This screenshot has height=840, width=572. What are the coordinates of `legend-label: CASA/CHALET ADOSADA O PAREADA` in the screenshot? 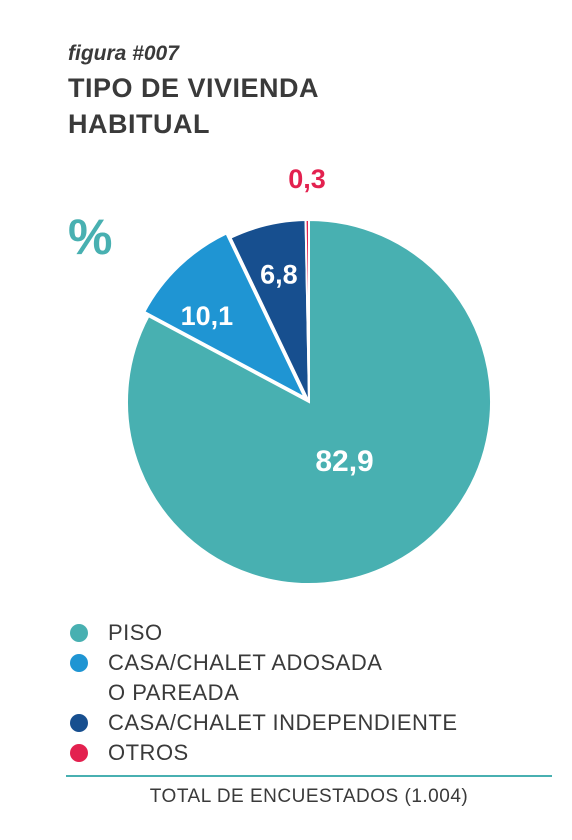 It's located at (245, 677).